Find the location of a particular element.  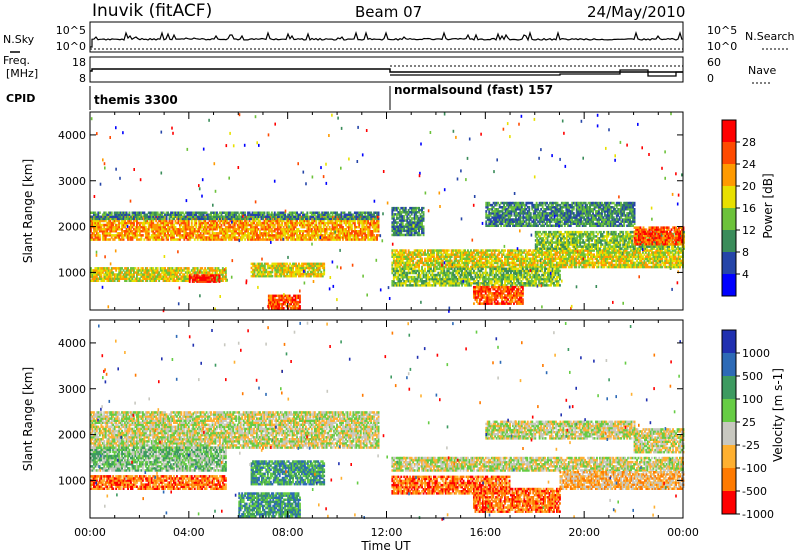

nsky-panel-frame is located at coordinates (386, 37).